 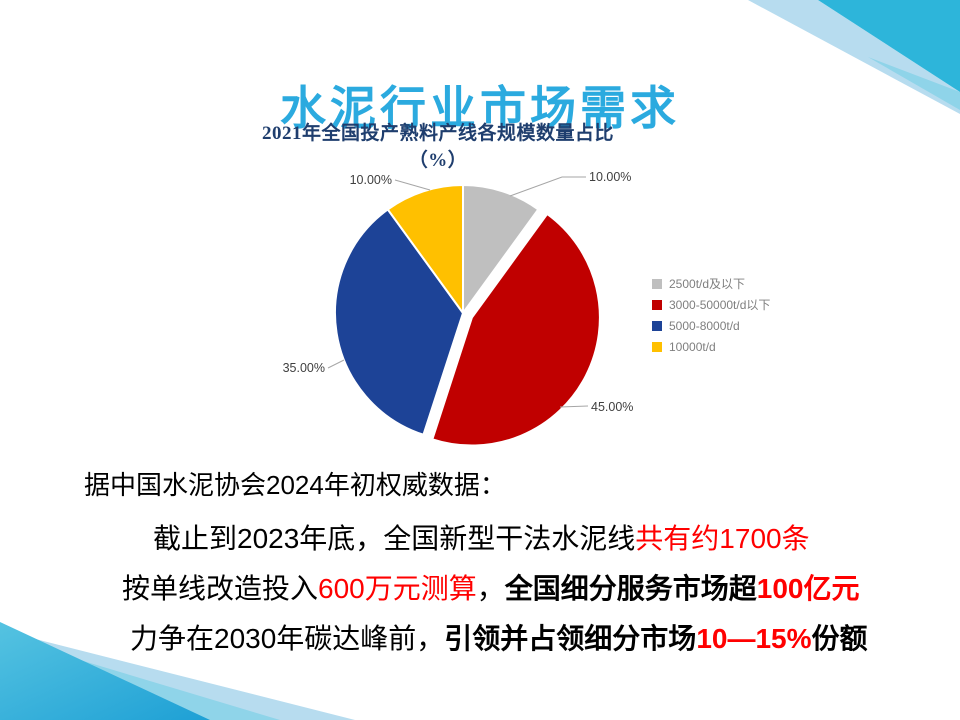 I want to click on text-segment: 600万元测算, so click(x=397, y=588).